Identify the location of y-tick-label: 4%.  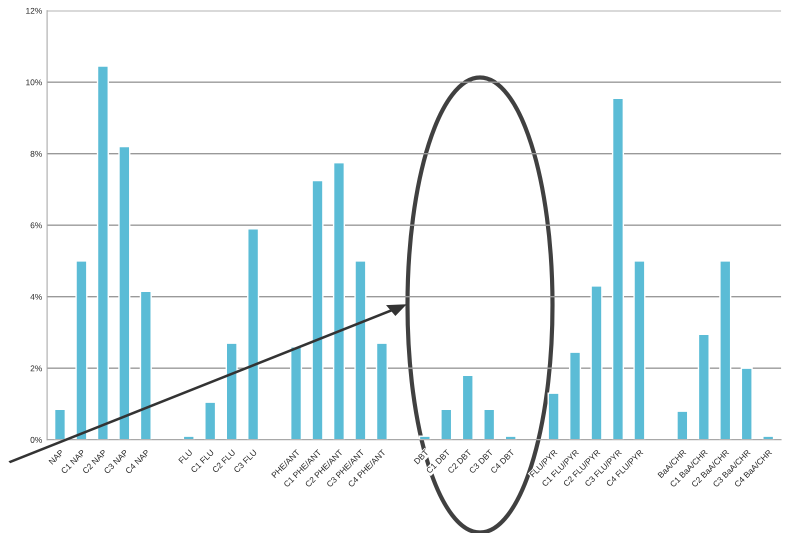
(36, 297).